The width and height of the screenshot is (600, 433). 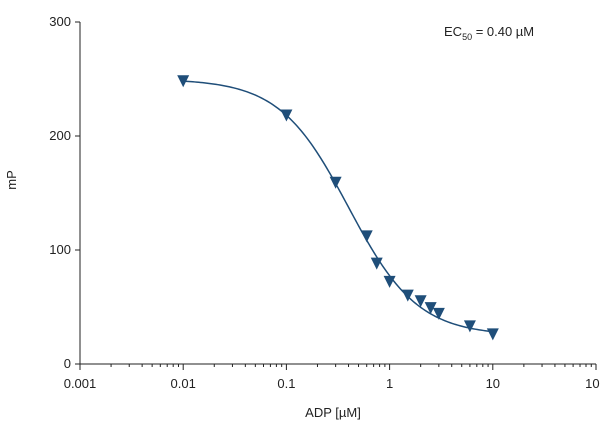 I want to click on ec50-suffix: = 0.40 µM, so click(x=503, y=31).